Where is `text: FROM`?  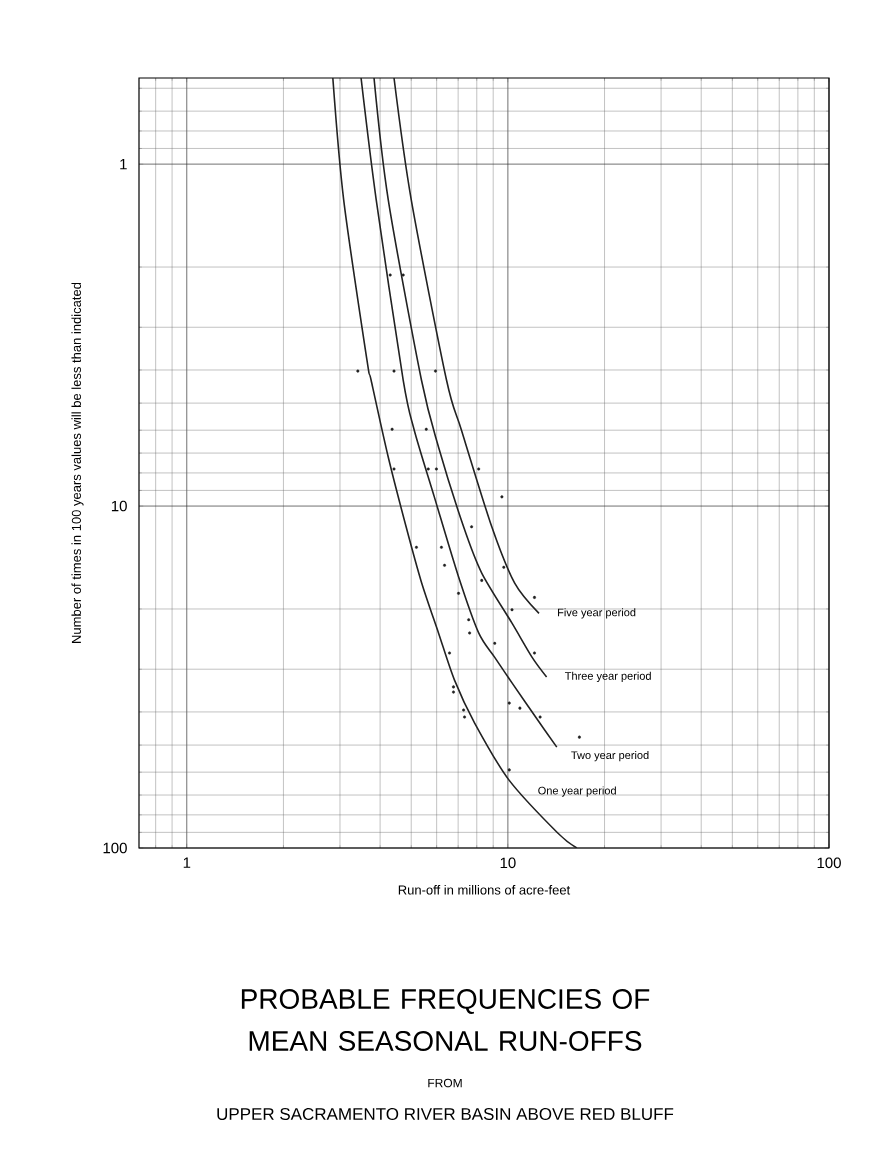 text: FROM is located at coordinates (445, 1083).